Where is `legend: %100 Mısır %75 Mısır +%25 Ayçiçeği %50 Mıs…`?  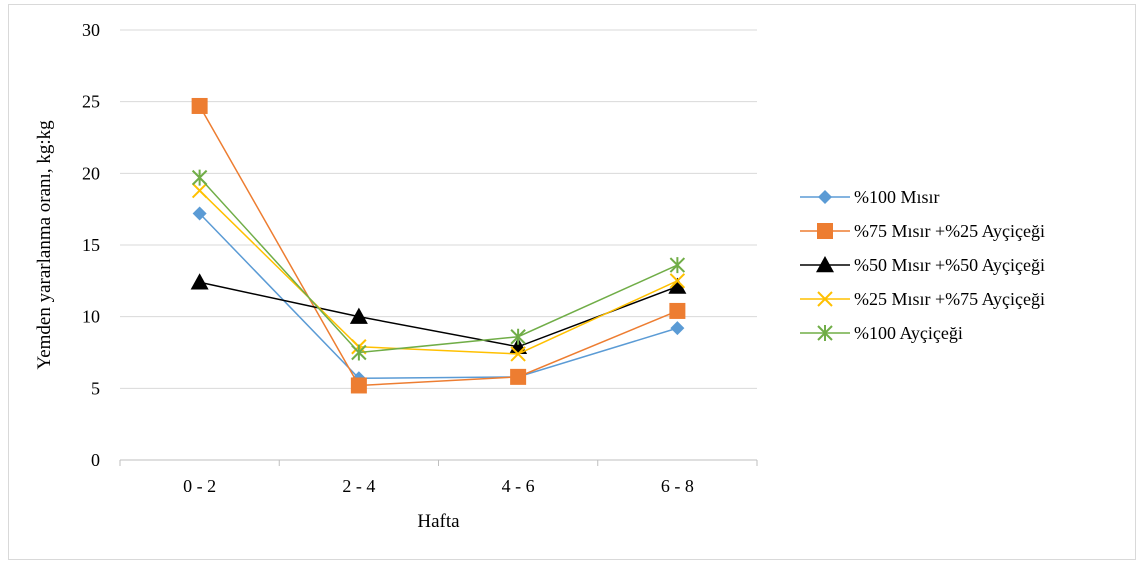
legend: %100 Mısır %75 Mısır +%25 Ayçiçeği %50 Mıs… is located at coordinates (922, 265).